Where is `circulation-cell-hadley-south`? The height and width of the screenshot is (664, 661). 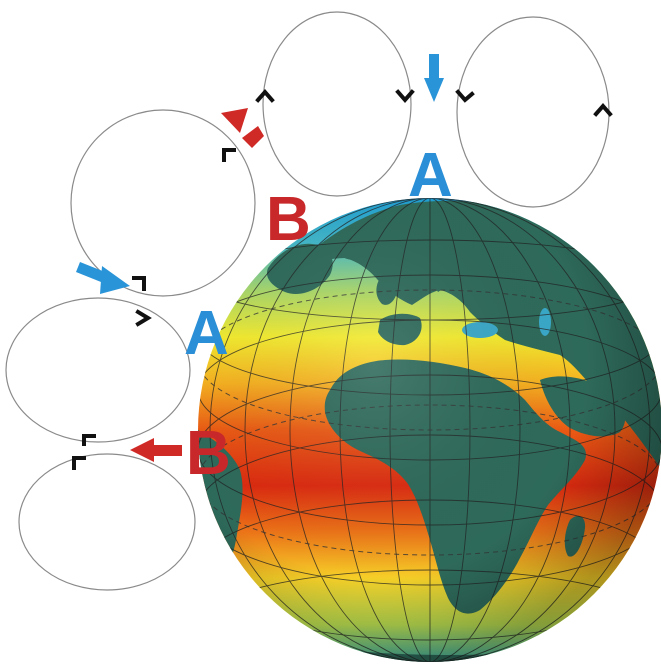
circulation-cell-hadley-south is located at coordinates (107, 522).